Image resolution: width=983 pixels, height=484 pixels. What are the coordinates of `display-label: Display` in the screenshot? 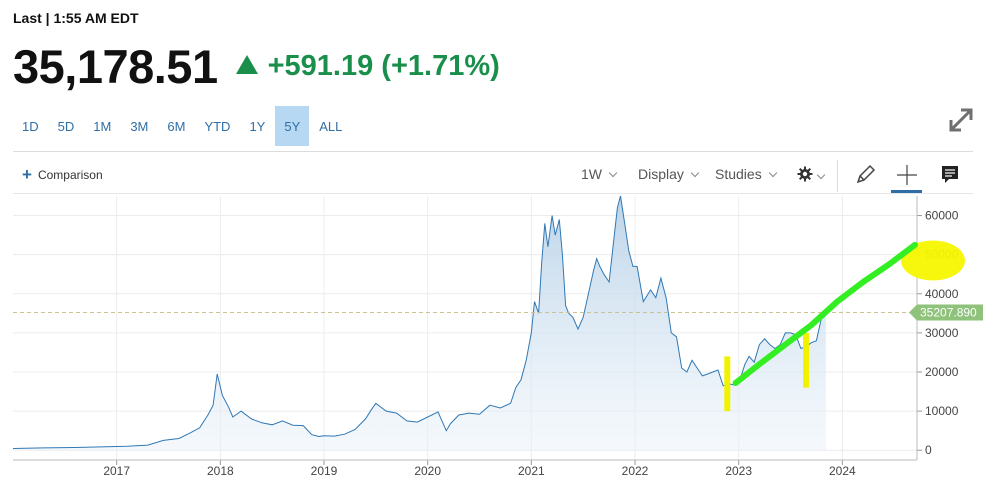 It's located at (661, 174).